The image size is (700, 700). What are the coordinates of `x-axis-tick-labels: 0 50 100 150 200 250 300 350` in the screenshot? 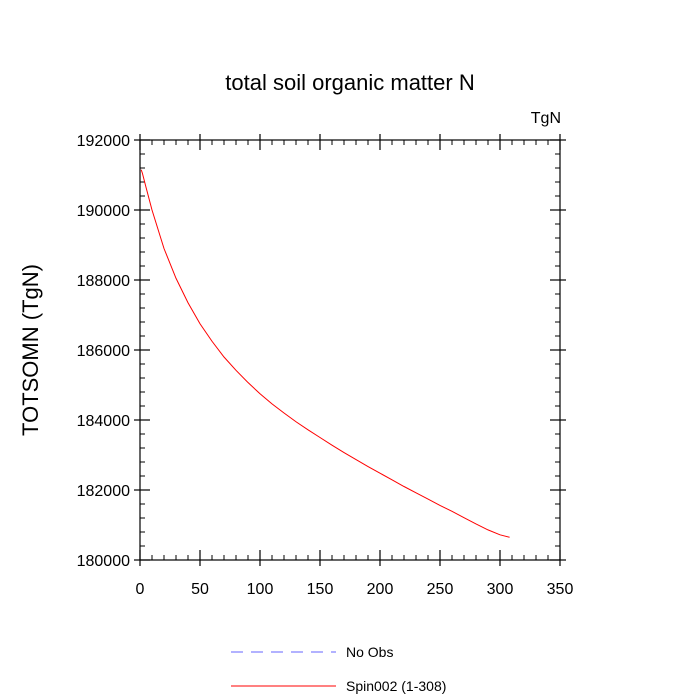 It's located at (355, 589).